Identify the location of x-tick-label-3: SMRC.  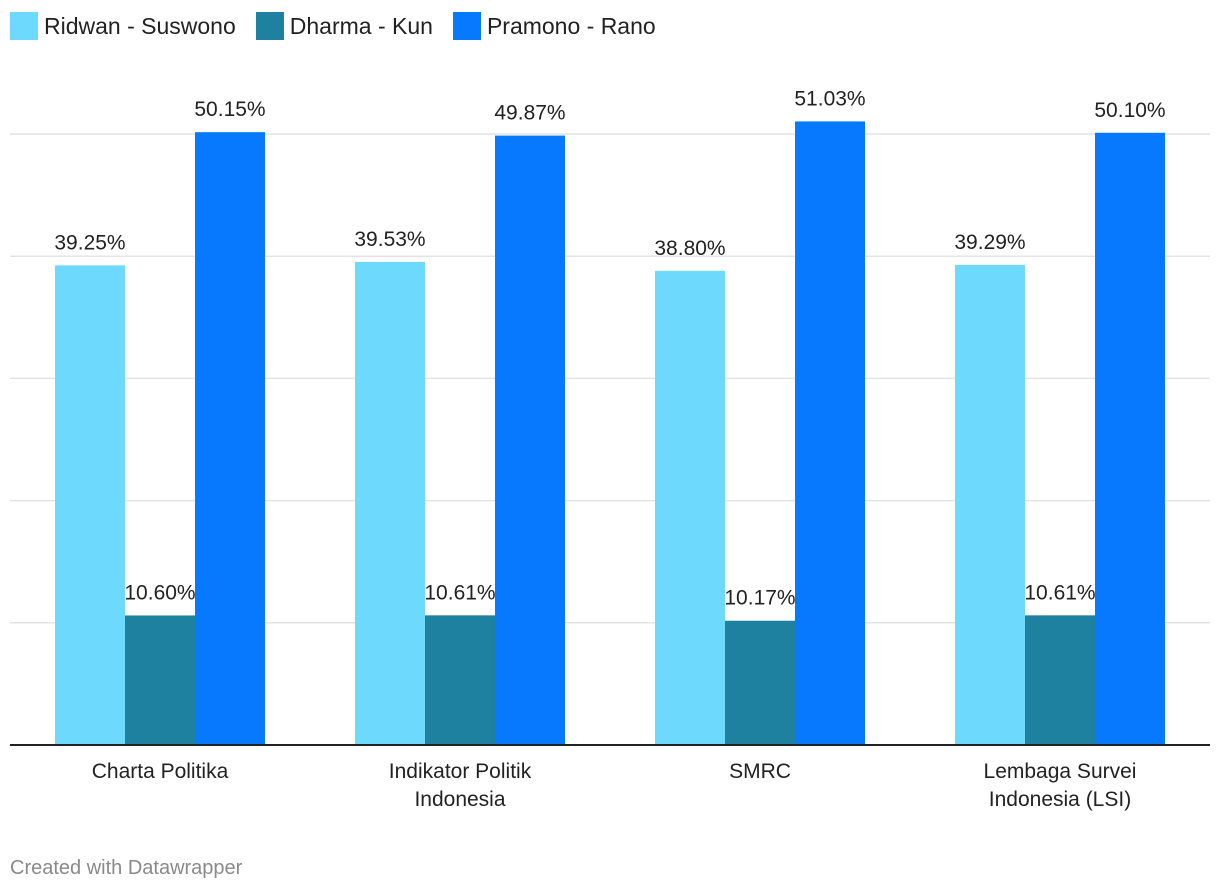
(760, 771).